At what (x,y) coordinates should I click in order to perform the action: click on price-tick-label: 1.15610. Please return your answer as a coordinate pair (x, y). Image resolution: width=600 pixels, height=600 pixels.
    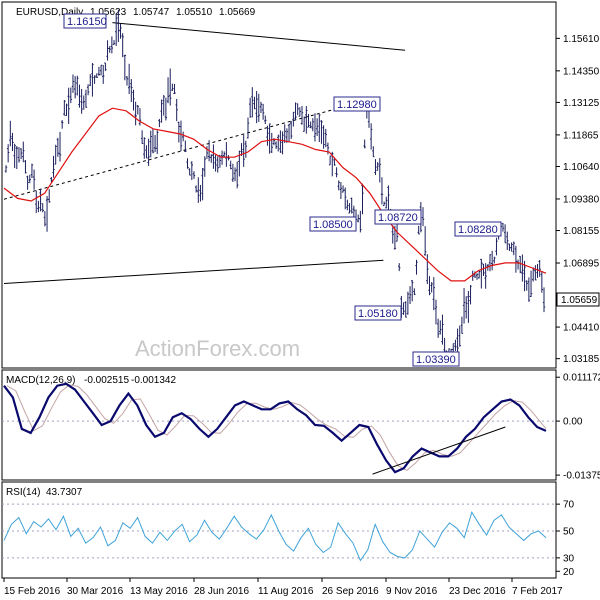
    Looking at the image, I should click on (581, 39).